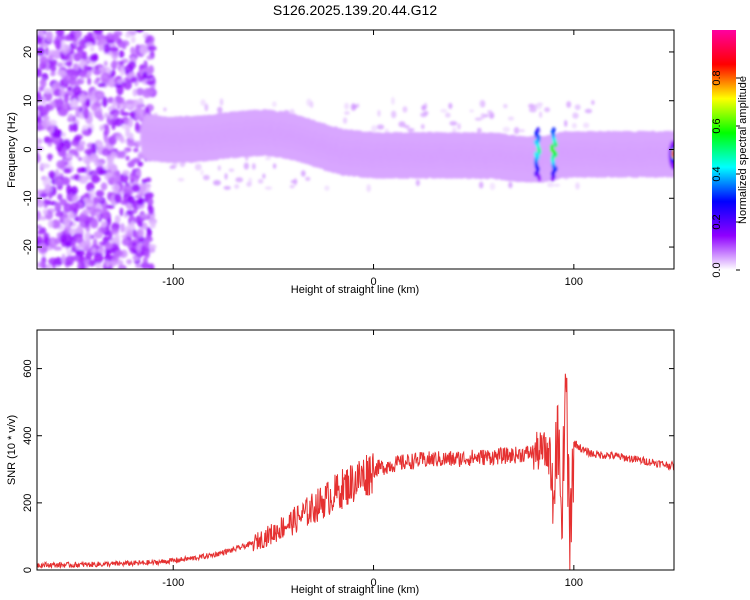 This screenshot has height=600, width=750. I want to click on spectrogram-y-tick-label: -20, so click(28, 247).